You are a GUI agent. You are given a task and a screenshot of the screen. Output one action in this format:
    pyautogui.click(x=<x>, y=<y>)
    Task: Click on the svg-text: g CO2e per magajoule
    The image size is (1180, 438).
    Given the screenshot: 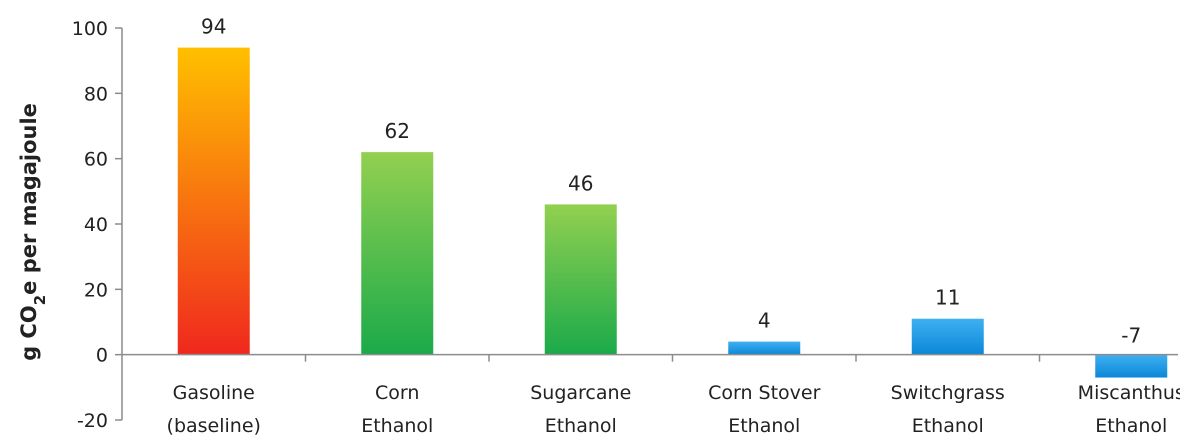 What is the action you would take?
    pyautogui.click(x=33, y=232)
    